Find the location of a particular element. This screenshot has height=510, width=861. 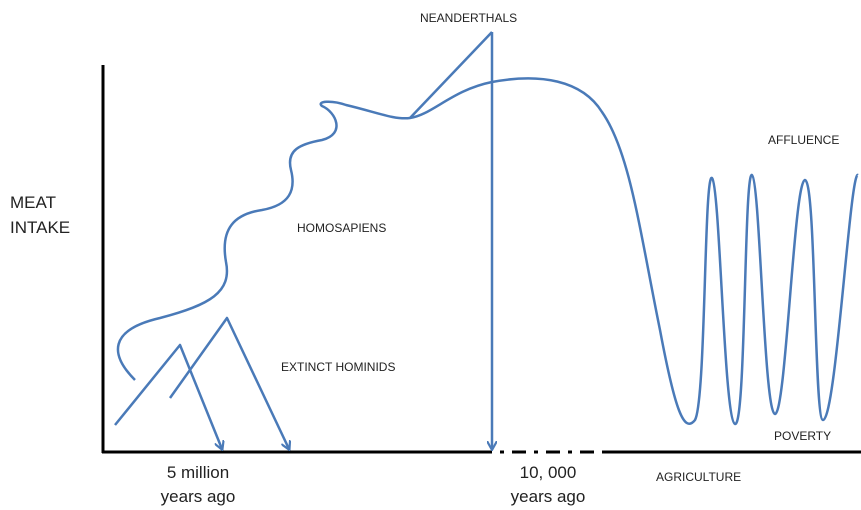

x-label: 5 million is located at coordinates (198, 472).